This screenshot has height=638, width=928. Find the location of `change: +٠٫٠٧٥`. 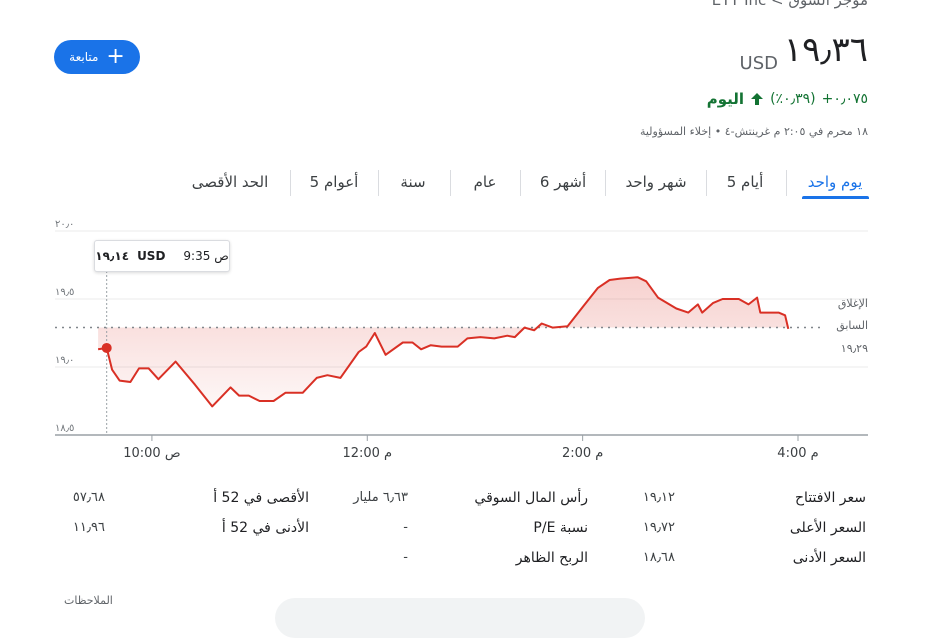

change: +٠٫٠٧٥ is located at coordinates (844, 99).